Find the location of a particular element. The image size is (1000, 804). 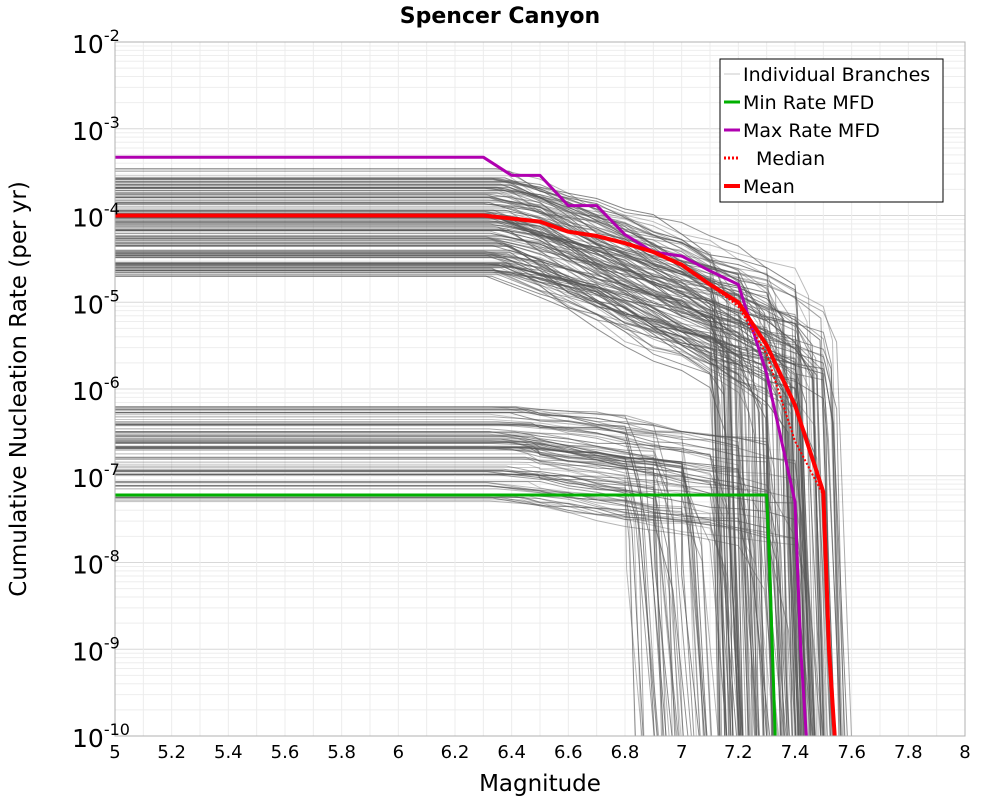

chart-title: Spencer Canyon is located at coordinates (500, 16).